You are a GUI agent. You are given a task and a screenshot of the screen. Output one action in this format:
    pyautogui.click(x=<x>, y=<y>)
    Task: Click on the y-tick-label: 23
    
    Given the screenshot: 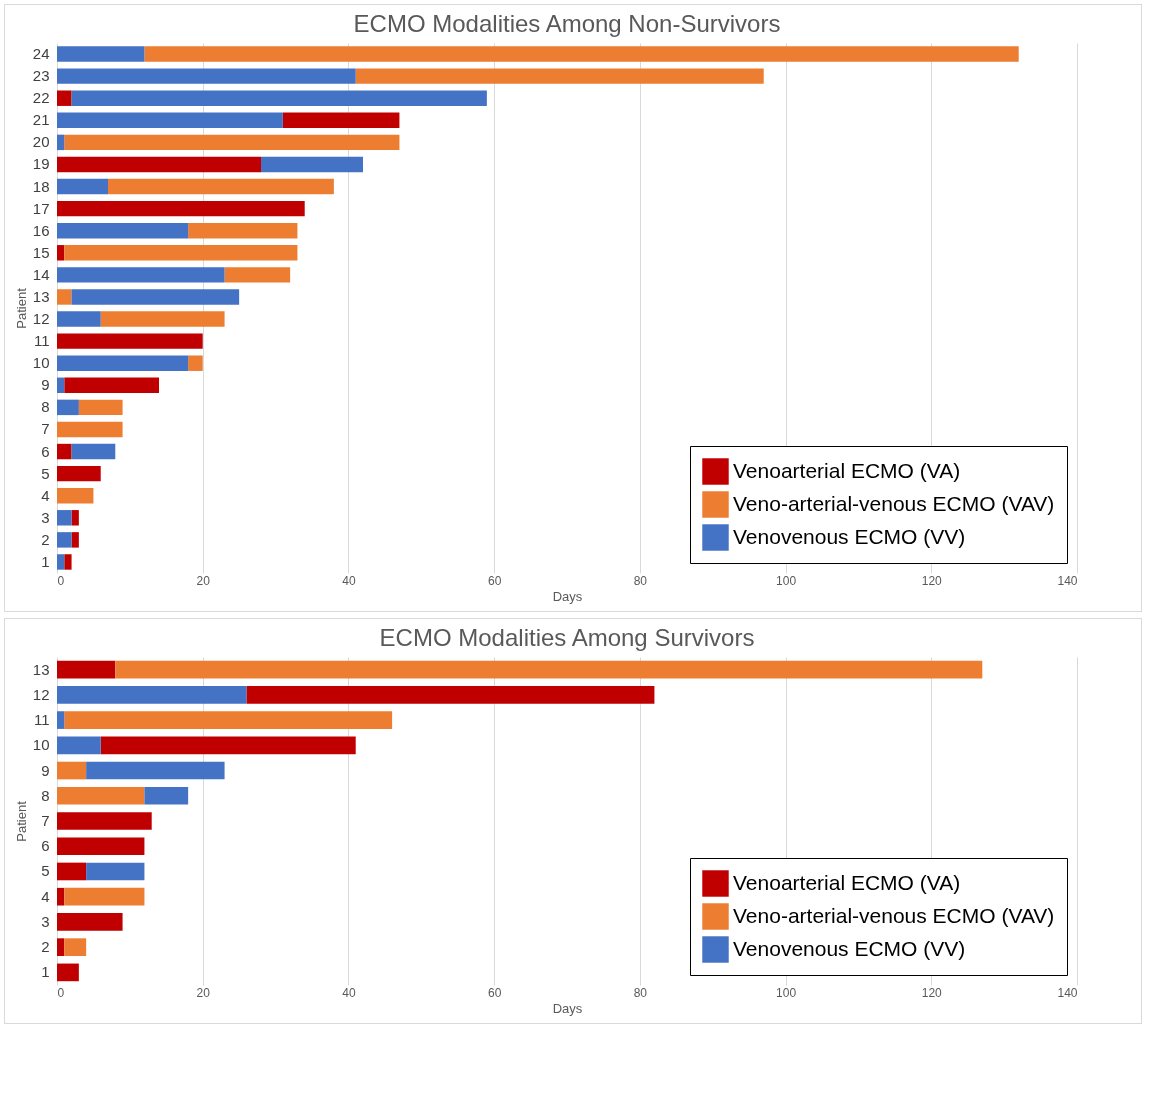 What is the action you would take?
    pyautogui.click(x=41, y=76)
    